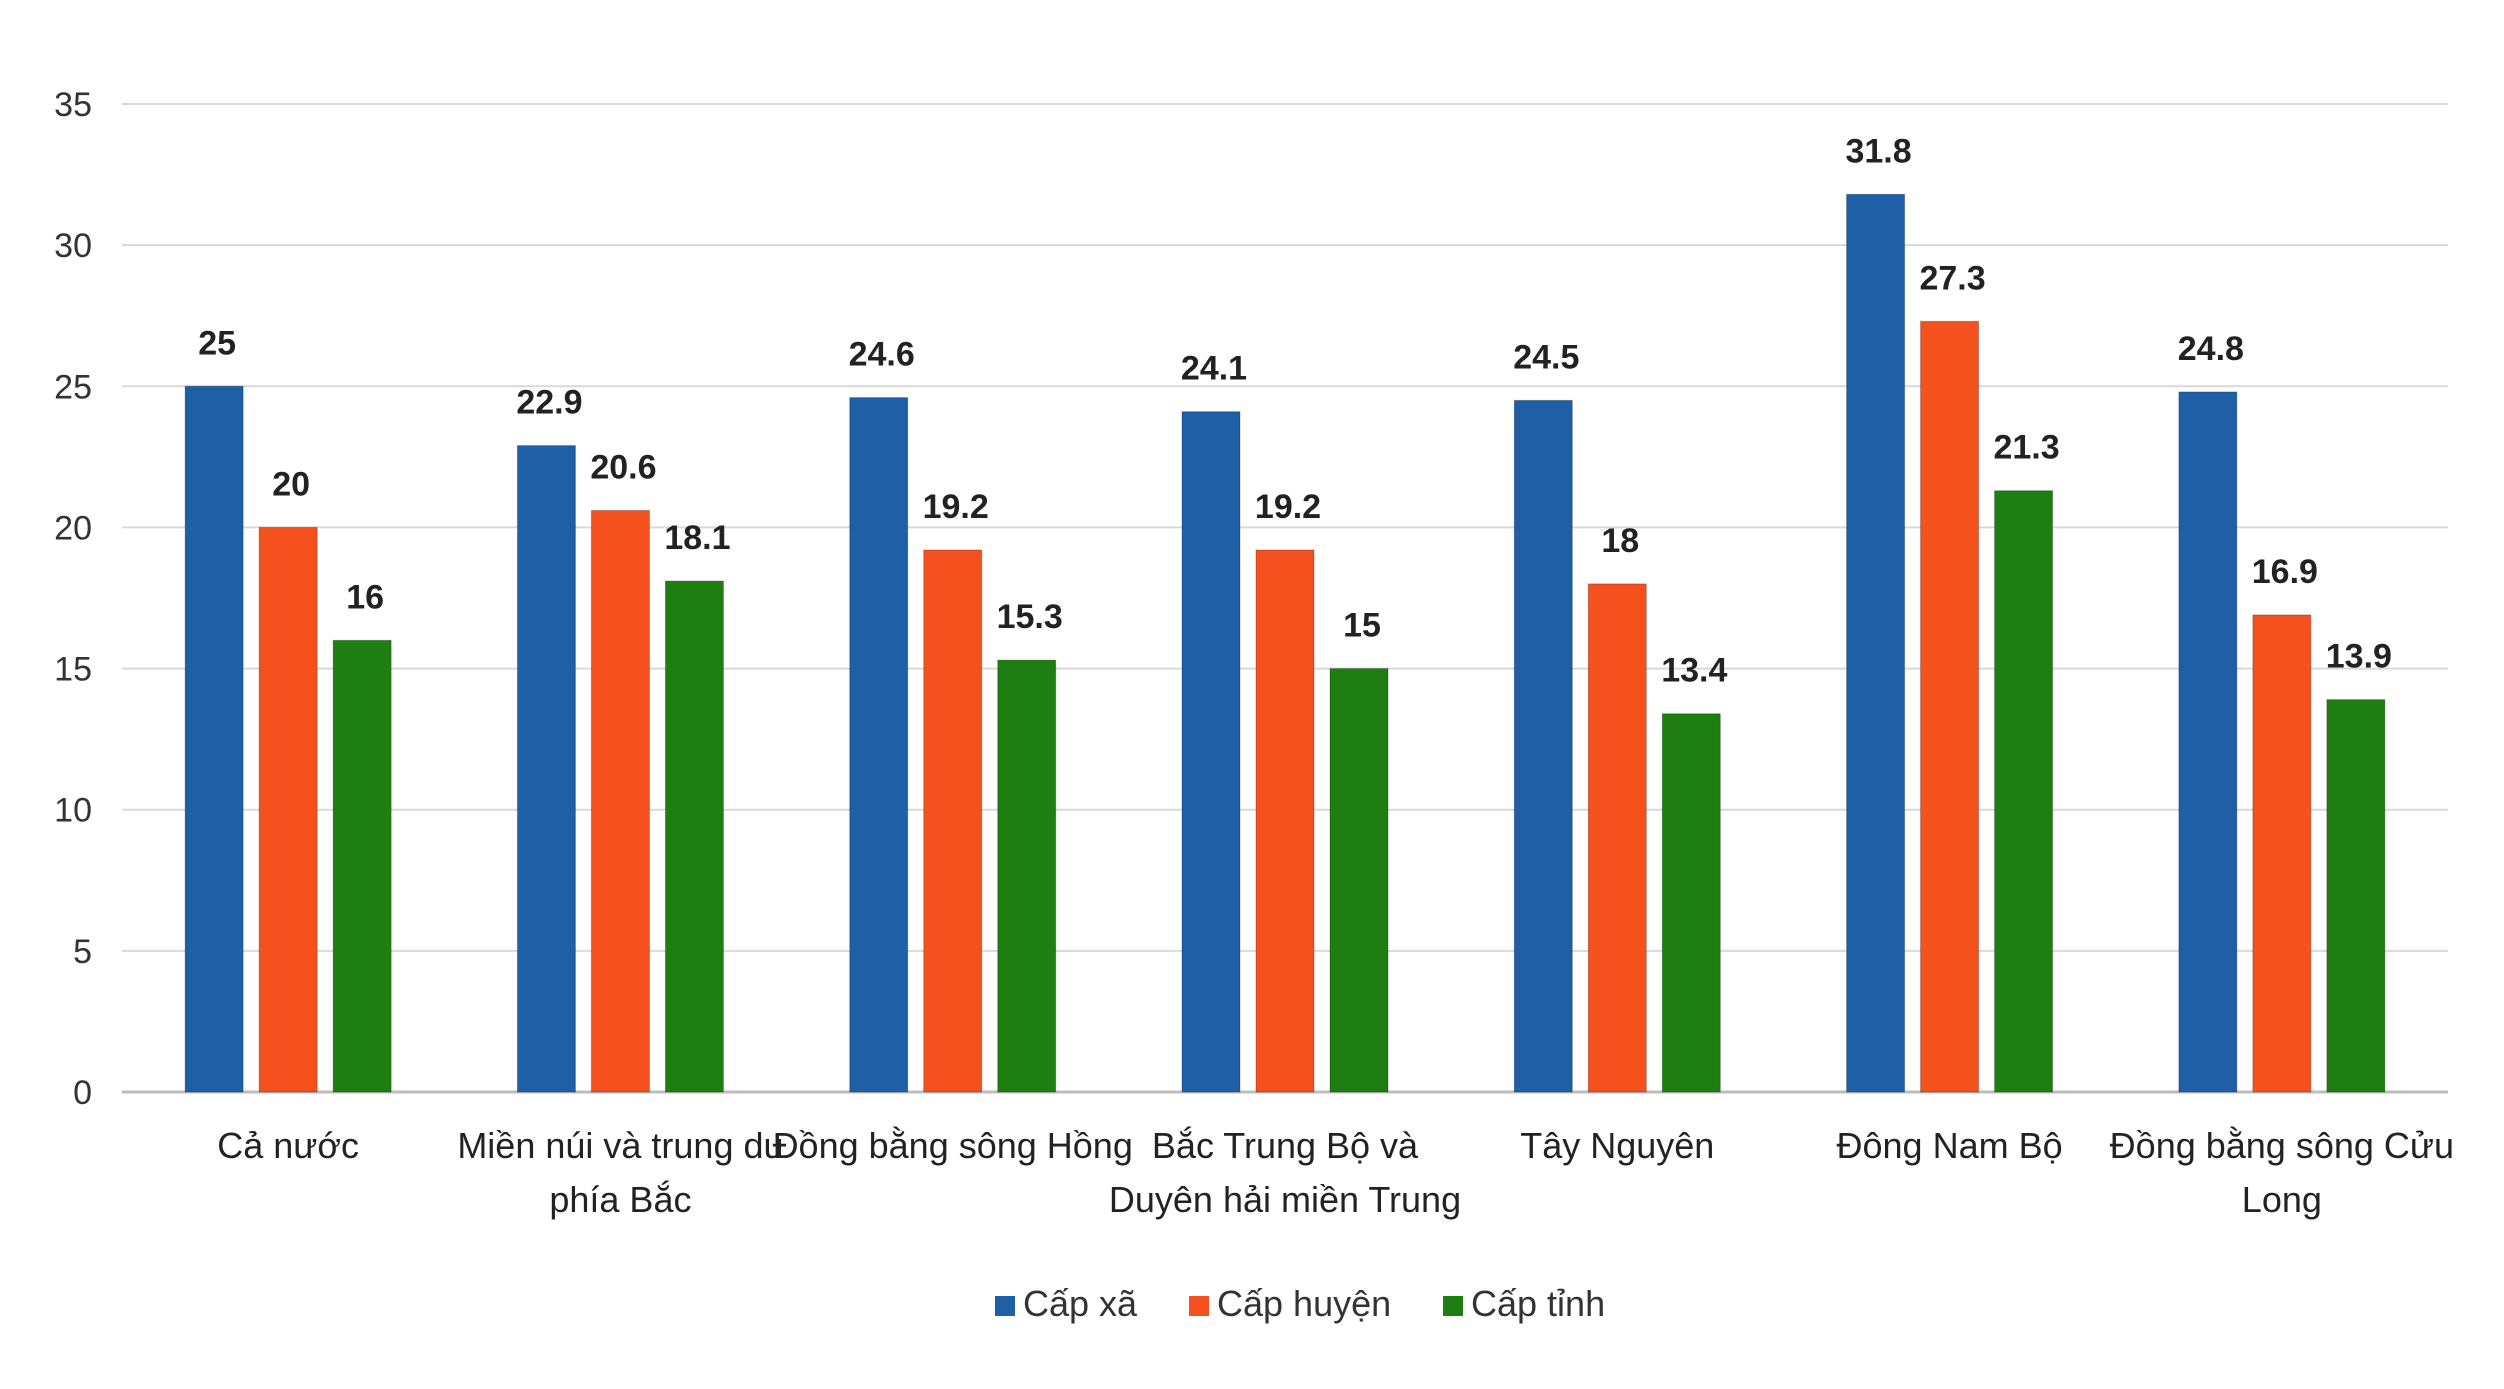 The image size is (2504, 1389). I want to click on data-label: 24.1, so click(1214, 369).